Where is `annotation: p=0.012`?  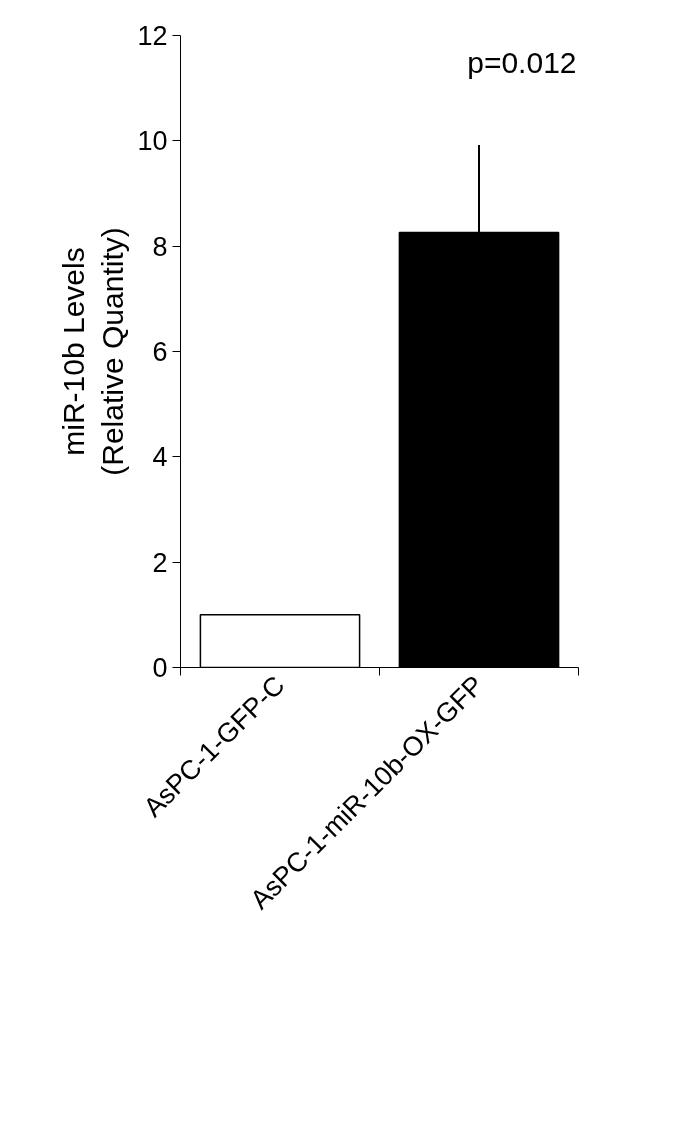 annotation: p=0.012 is located at coordinates (522, 62).